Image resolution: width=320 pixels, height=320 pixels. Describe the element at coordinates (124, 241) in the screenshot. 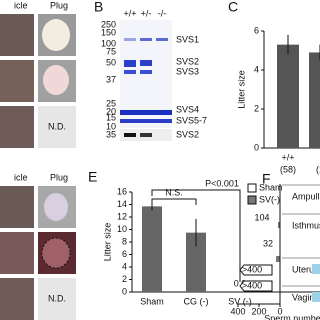

I see `y-tick-label: 8` at that location.